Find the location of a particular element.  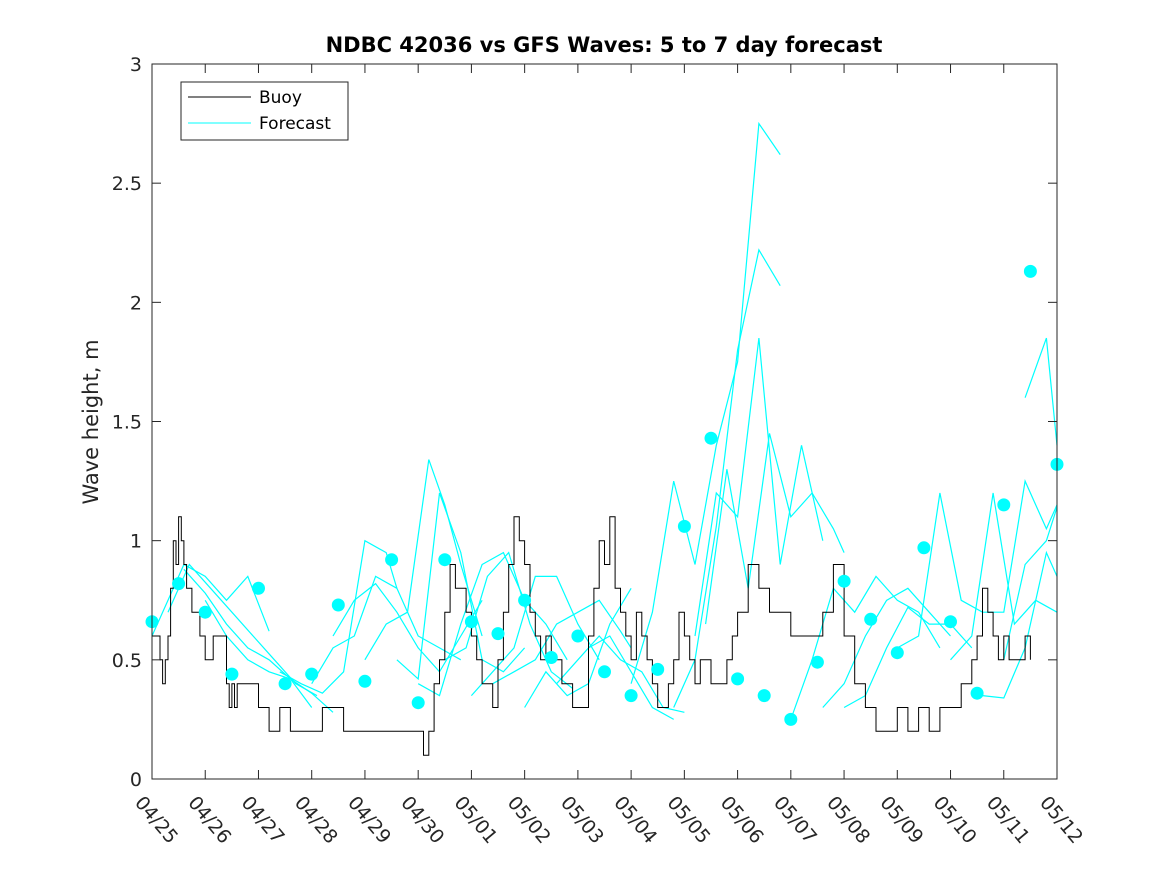

legend-buoy-label: Buoy is located at coordinates (280, 98).